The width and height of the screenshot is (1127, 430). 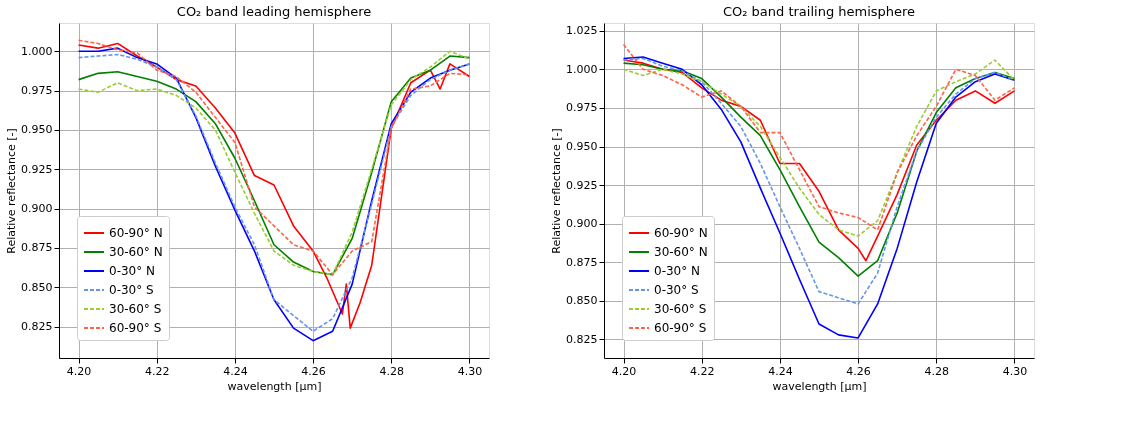 What do you see at coordinates (274, 11) in the screenshot?
I see `chart-title: CO₂ band leading hemisphere` at bounding box center [274, 11].